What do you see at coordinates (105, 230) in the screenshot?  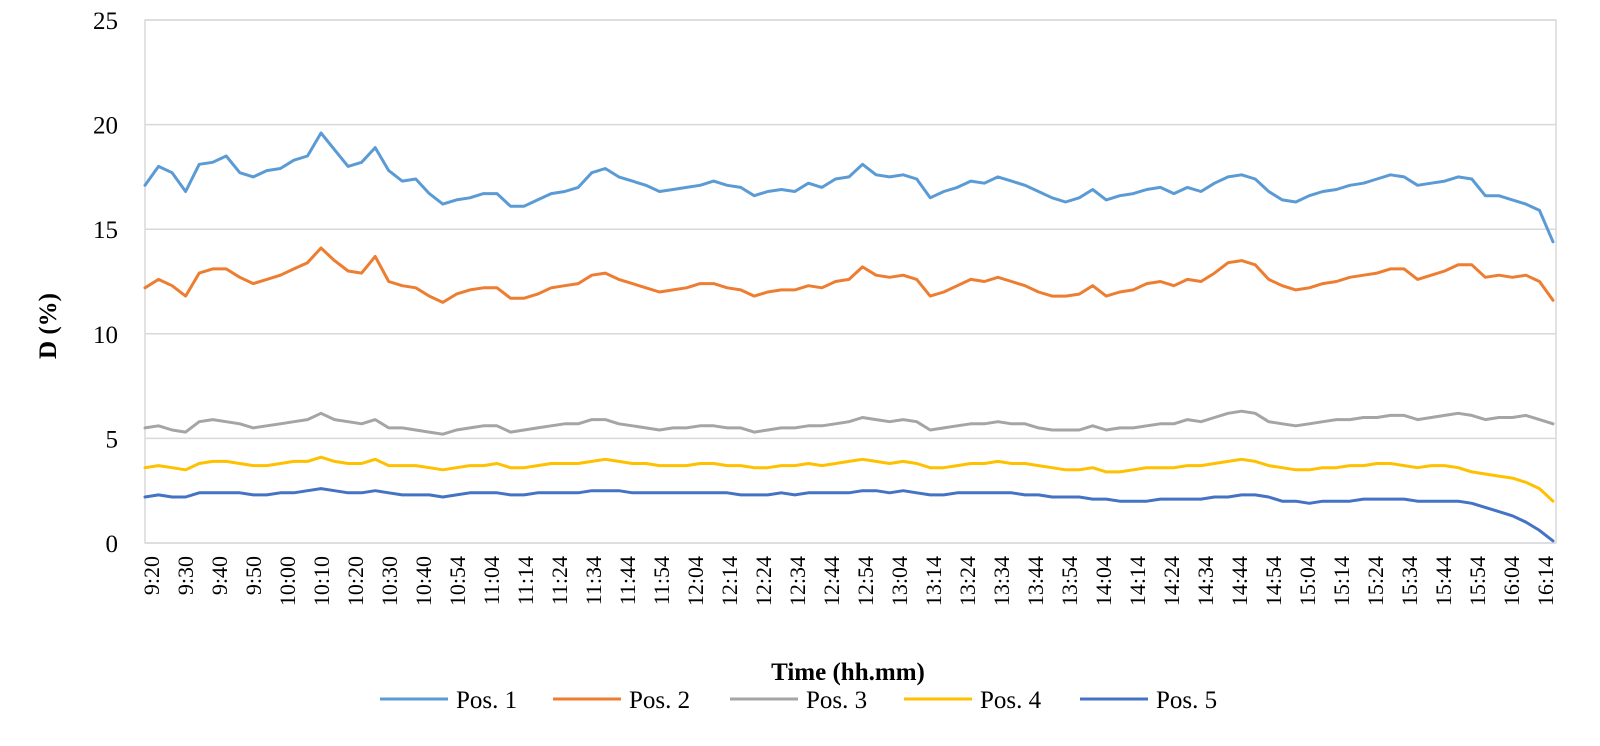 I see `y-tick-label: 15` at bounding box center [105, 230].